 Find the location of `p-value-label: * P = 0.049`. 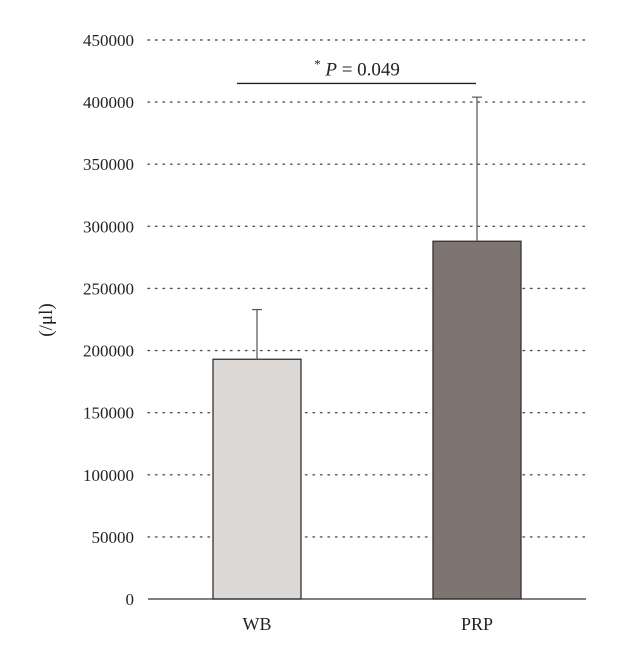

p-value-label: * P = 0.049 is located at coordinates (357, 66).